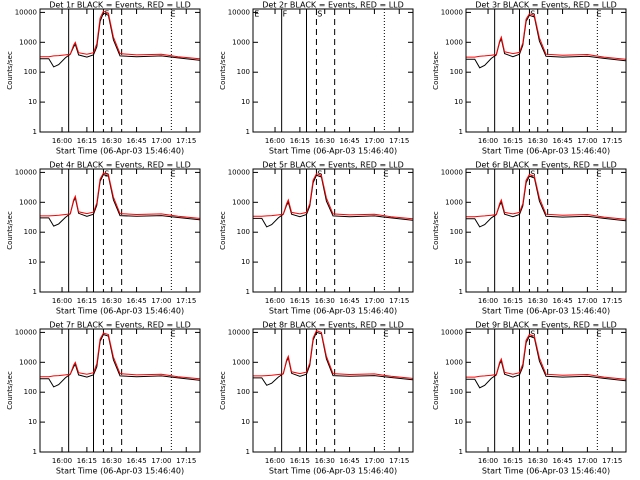  I want to click on chart-title: Det 1r BLACK = Events, RED = LLD, so click(120, 5).